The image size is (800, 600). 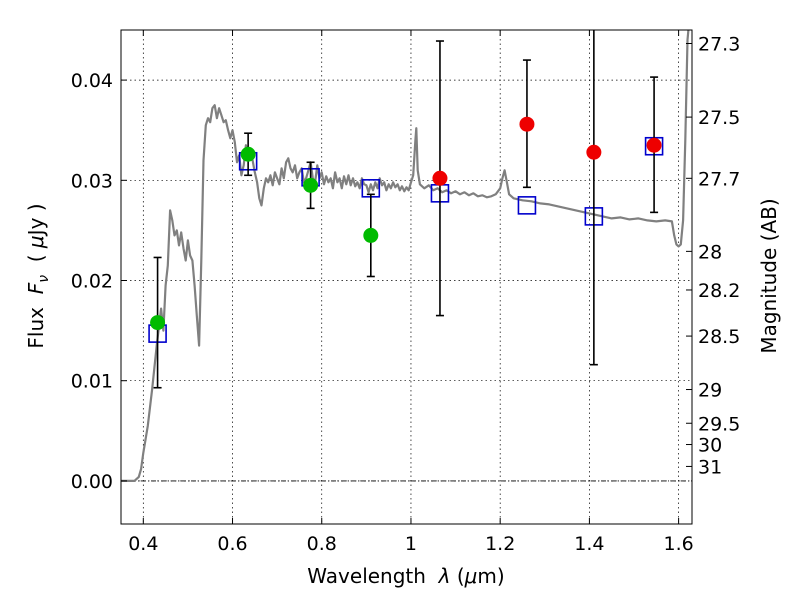 What do you see at coordinates (38, 275) in the screenshot?
I see `y-axis-label: Flux Fν ( μJy )` at bounding box center [38, 275].